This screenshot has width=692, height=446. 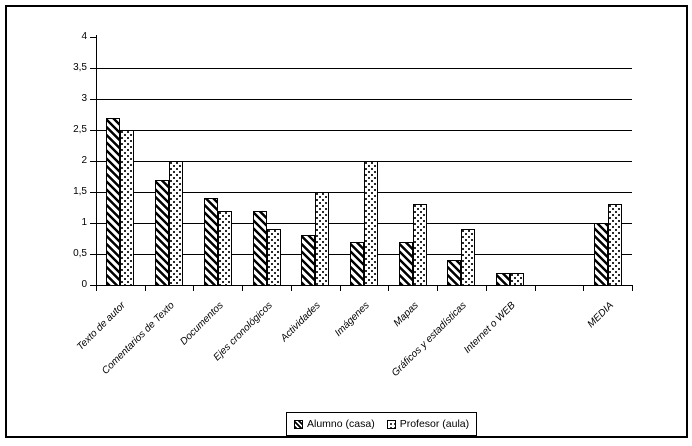 I want to click on legend-item-alumno-casa: Alumno (casa), so click(x=334, y=424).